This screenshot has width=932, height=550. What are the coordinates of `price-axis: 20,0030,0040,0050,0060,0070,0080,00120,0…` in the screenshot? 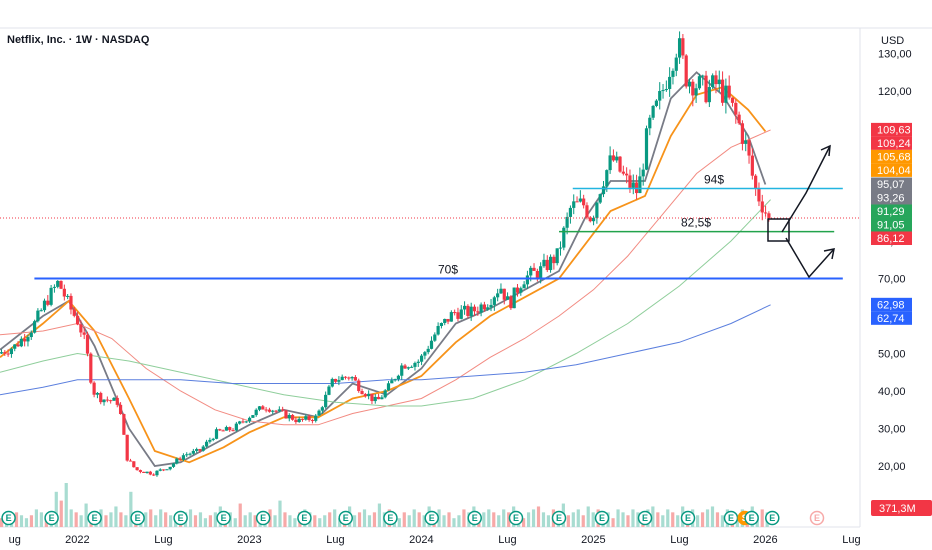 It's located at (895, 261).